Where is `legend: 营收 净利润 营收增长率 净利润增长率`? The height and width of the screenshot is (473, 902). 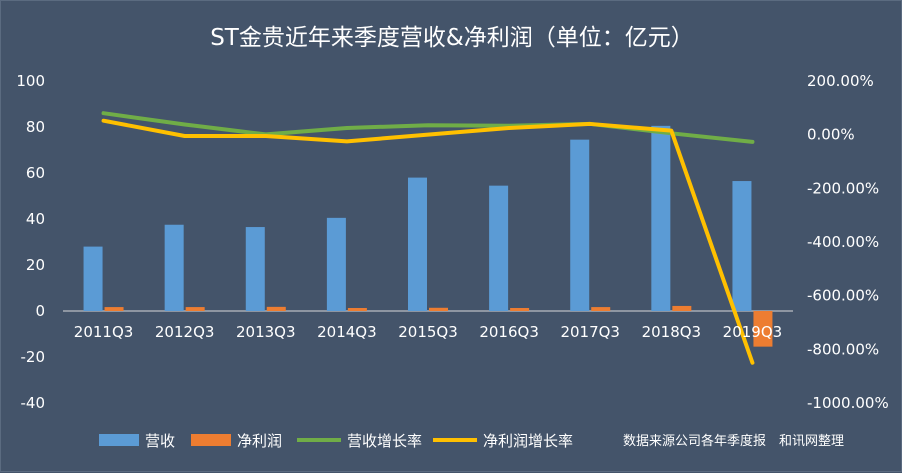 legend: 营收 净利润 营收增长率 净利润增长率 is located at coordinates (336, 441).